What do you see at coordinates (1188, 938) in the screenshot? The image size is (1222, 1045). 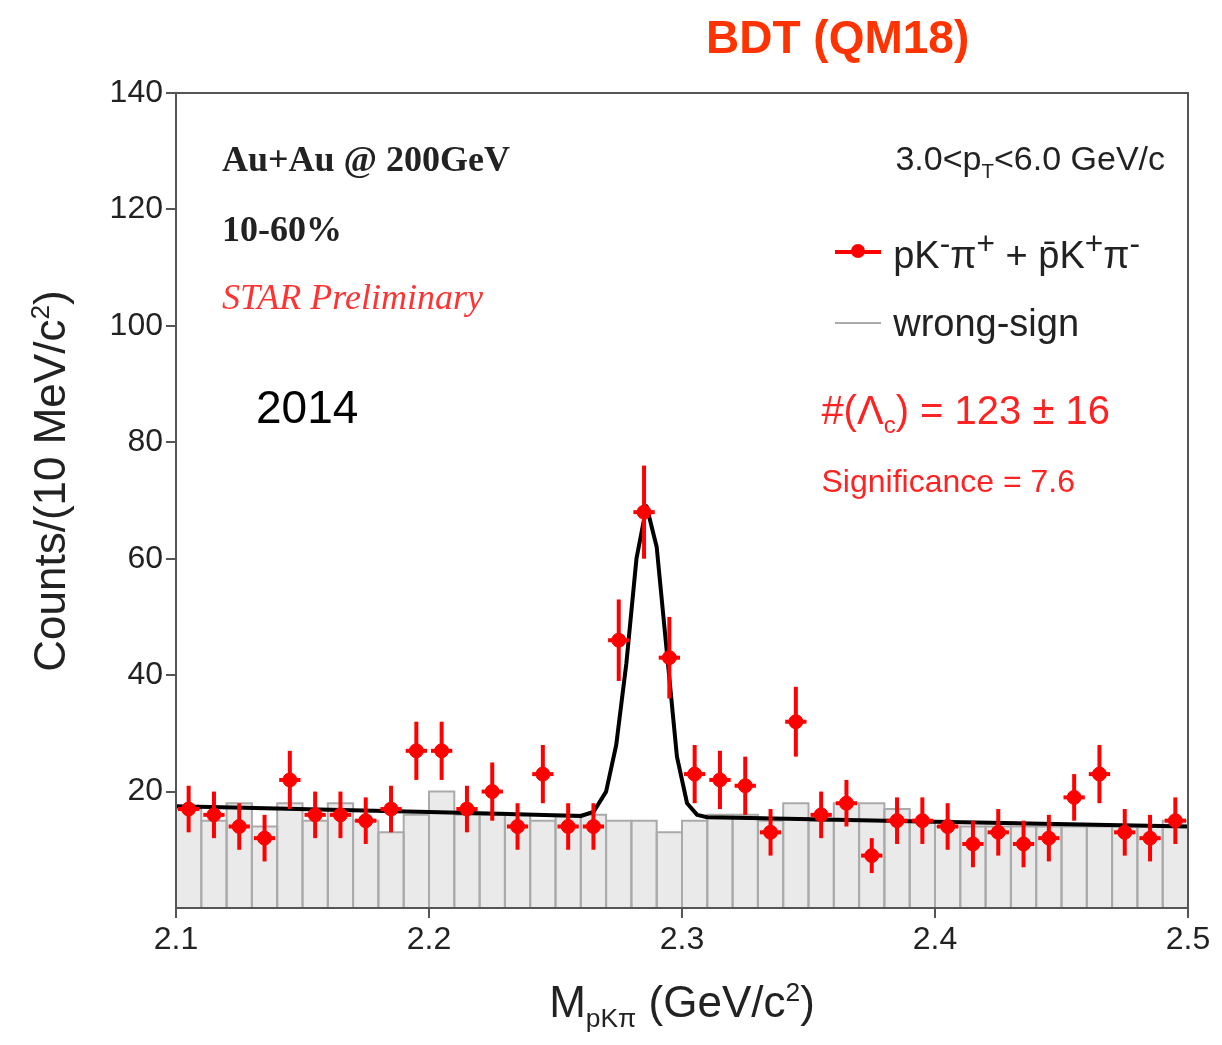 I see `x-tick-label: 2.5` at bounding box center [1188, 938].